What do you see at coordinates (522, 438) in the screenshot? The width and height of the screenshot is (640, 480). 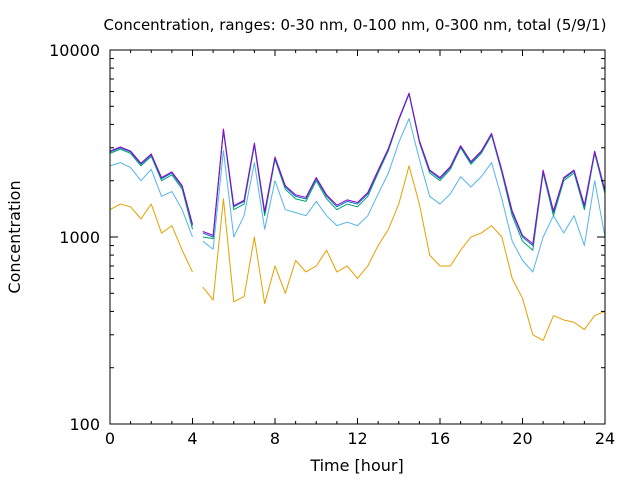 I see `x-tick-label: 20` at bounding box center [522, 438].